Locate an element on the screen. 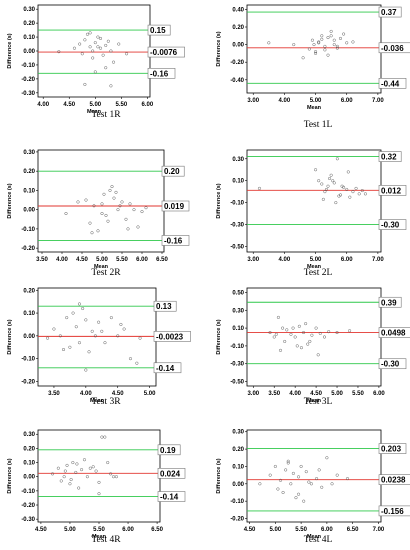 The image size is (410, 550). mean-value-label: -0.0023 is located at coordinates (170, 336).